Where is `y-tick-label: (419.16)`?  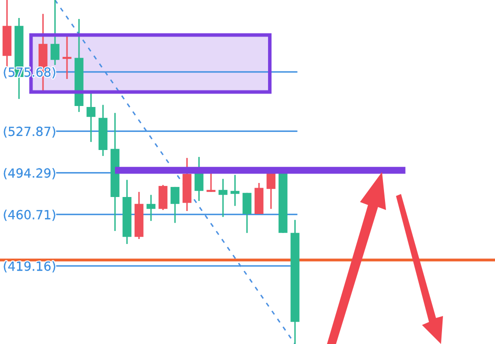
y-tick-label: (419.16) is located at coordinates (30, 266).